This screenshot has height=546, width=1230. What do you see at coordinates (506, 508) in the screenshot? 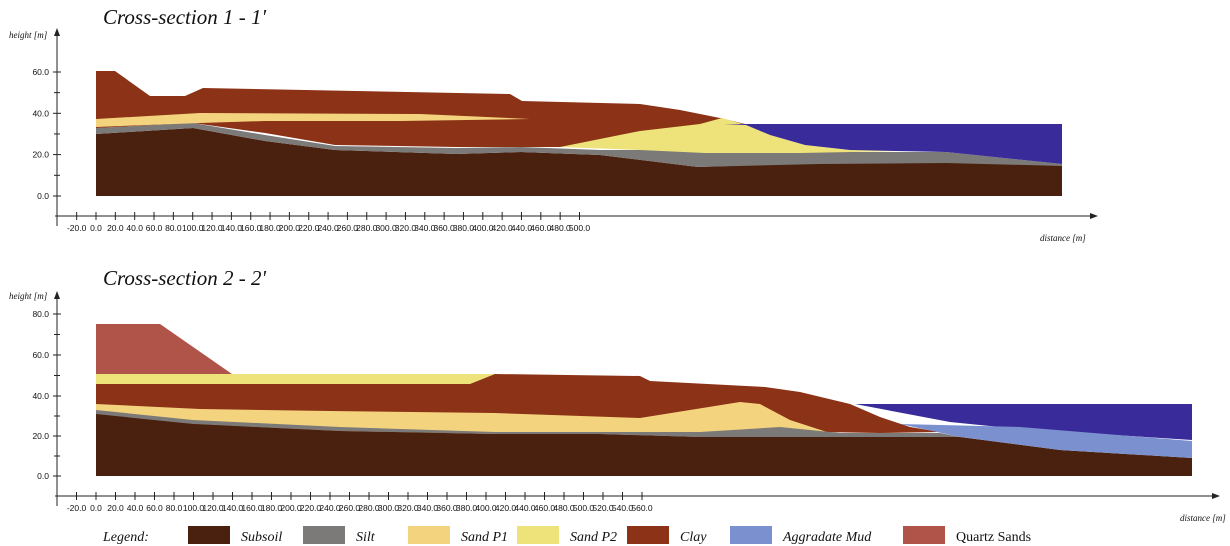
I see `section-2-x-tick-label: 420.0` at bounding box center [506, 508].